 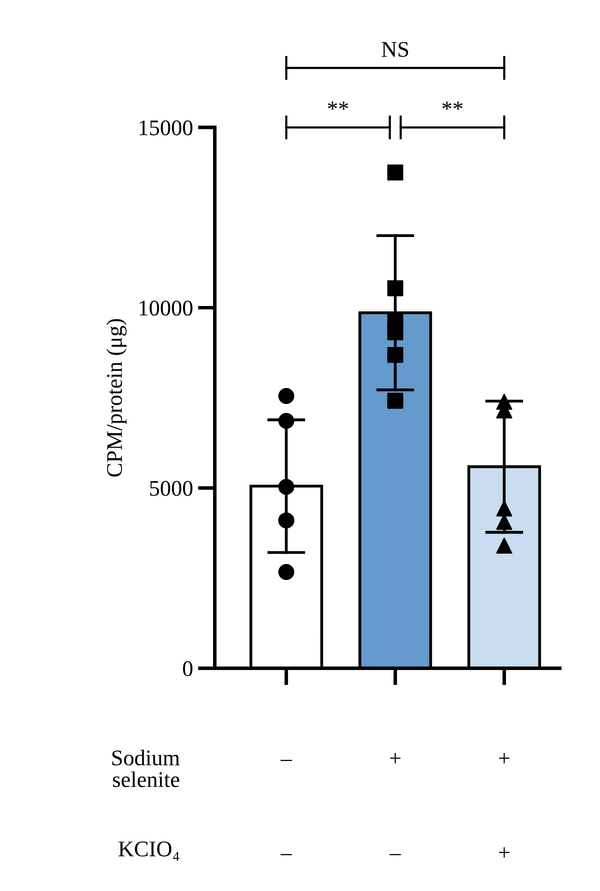 What do you see at coordinates (166, 128) in the screenshot?
I see `y-tick-label: 15000` at bounding box center [166, 128].